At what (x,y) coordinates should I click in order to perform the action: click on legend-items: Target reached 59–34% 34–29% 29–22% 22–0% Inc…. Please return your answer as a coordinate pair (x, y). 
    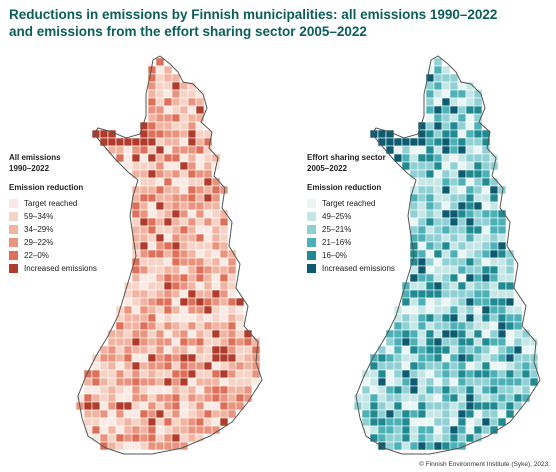
    Looking at the image, I should click on (53, 236).